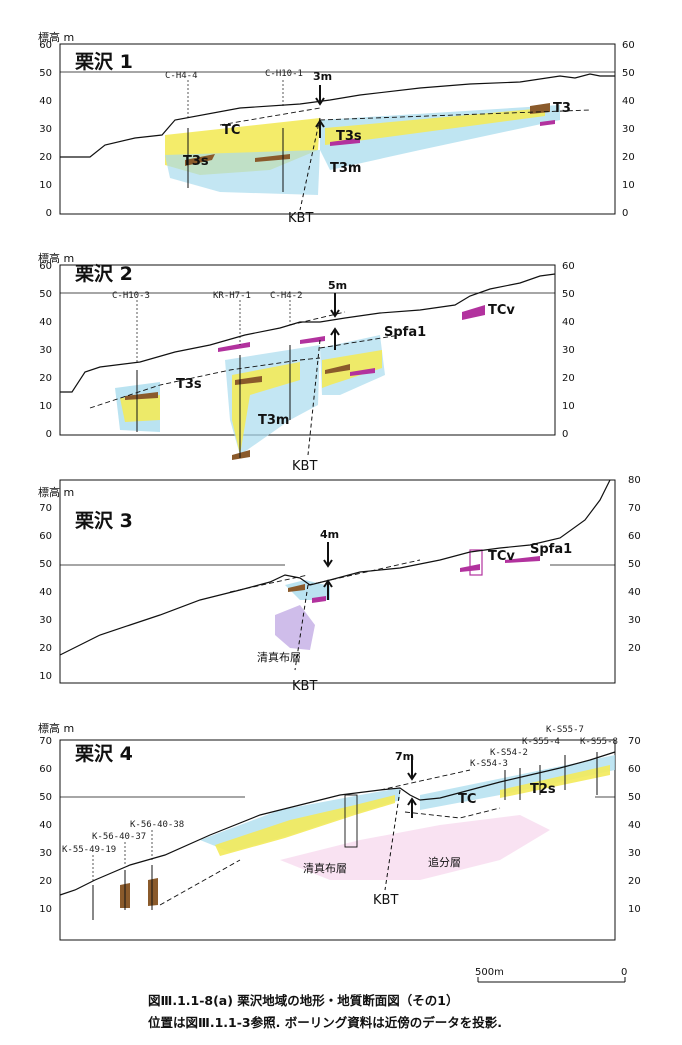 This screenshot has height=1045, width=682. What do you see at coordinates (335, 305) in the screenshot?
I see `section-2-offset-arrow-down` at bounding box center [335, 305].